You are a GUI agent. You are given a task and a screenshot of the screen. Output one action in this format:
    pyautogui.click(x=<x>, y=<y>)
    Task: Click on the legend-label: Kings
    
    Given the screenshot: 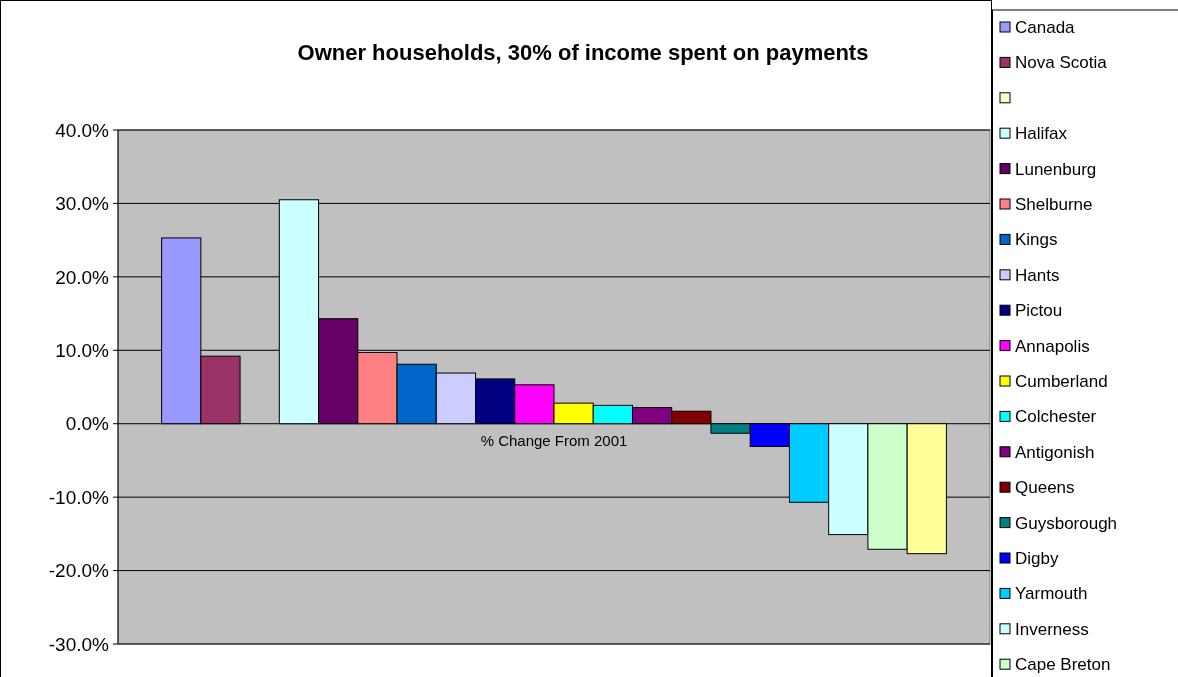 What is the action you would take?
    pyautogui.click(x=1036, y=240)
    